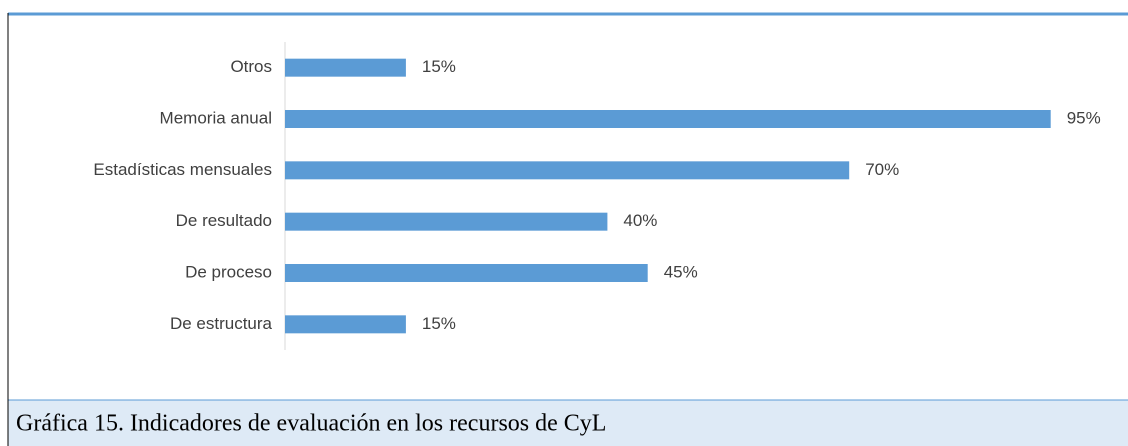 The width and height of the screenshot is (1128, 446). Describe the element at coordinates (224, 220) in the screenshot. I see `y-tick-label: De resultado` at that location.